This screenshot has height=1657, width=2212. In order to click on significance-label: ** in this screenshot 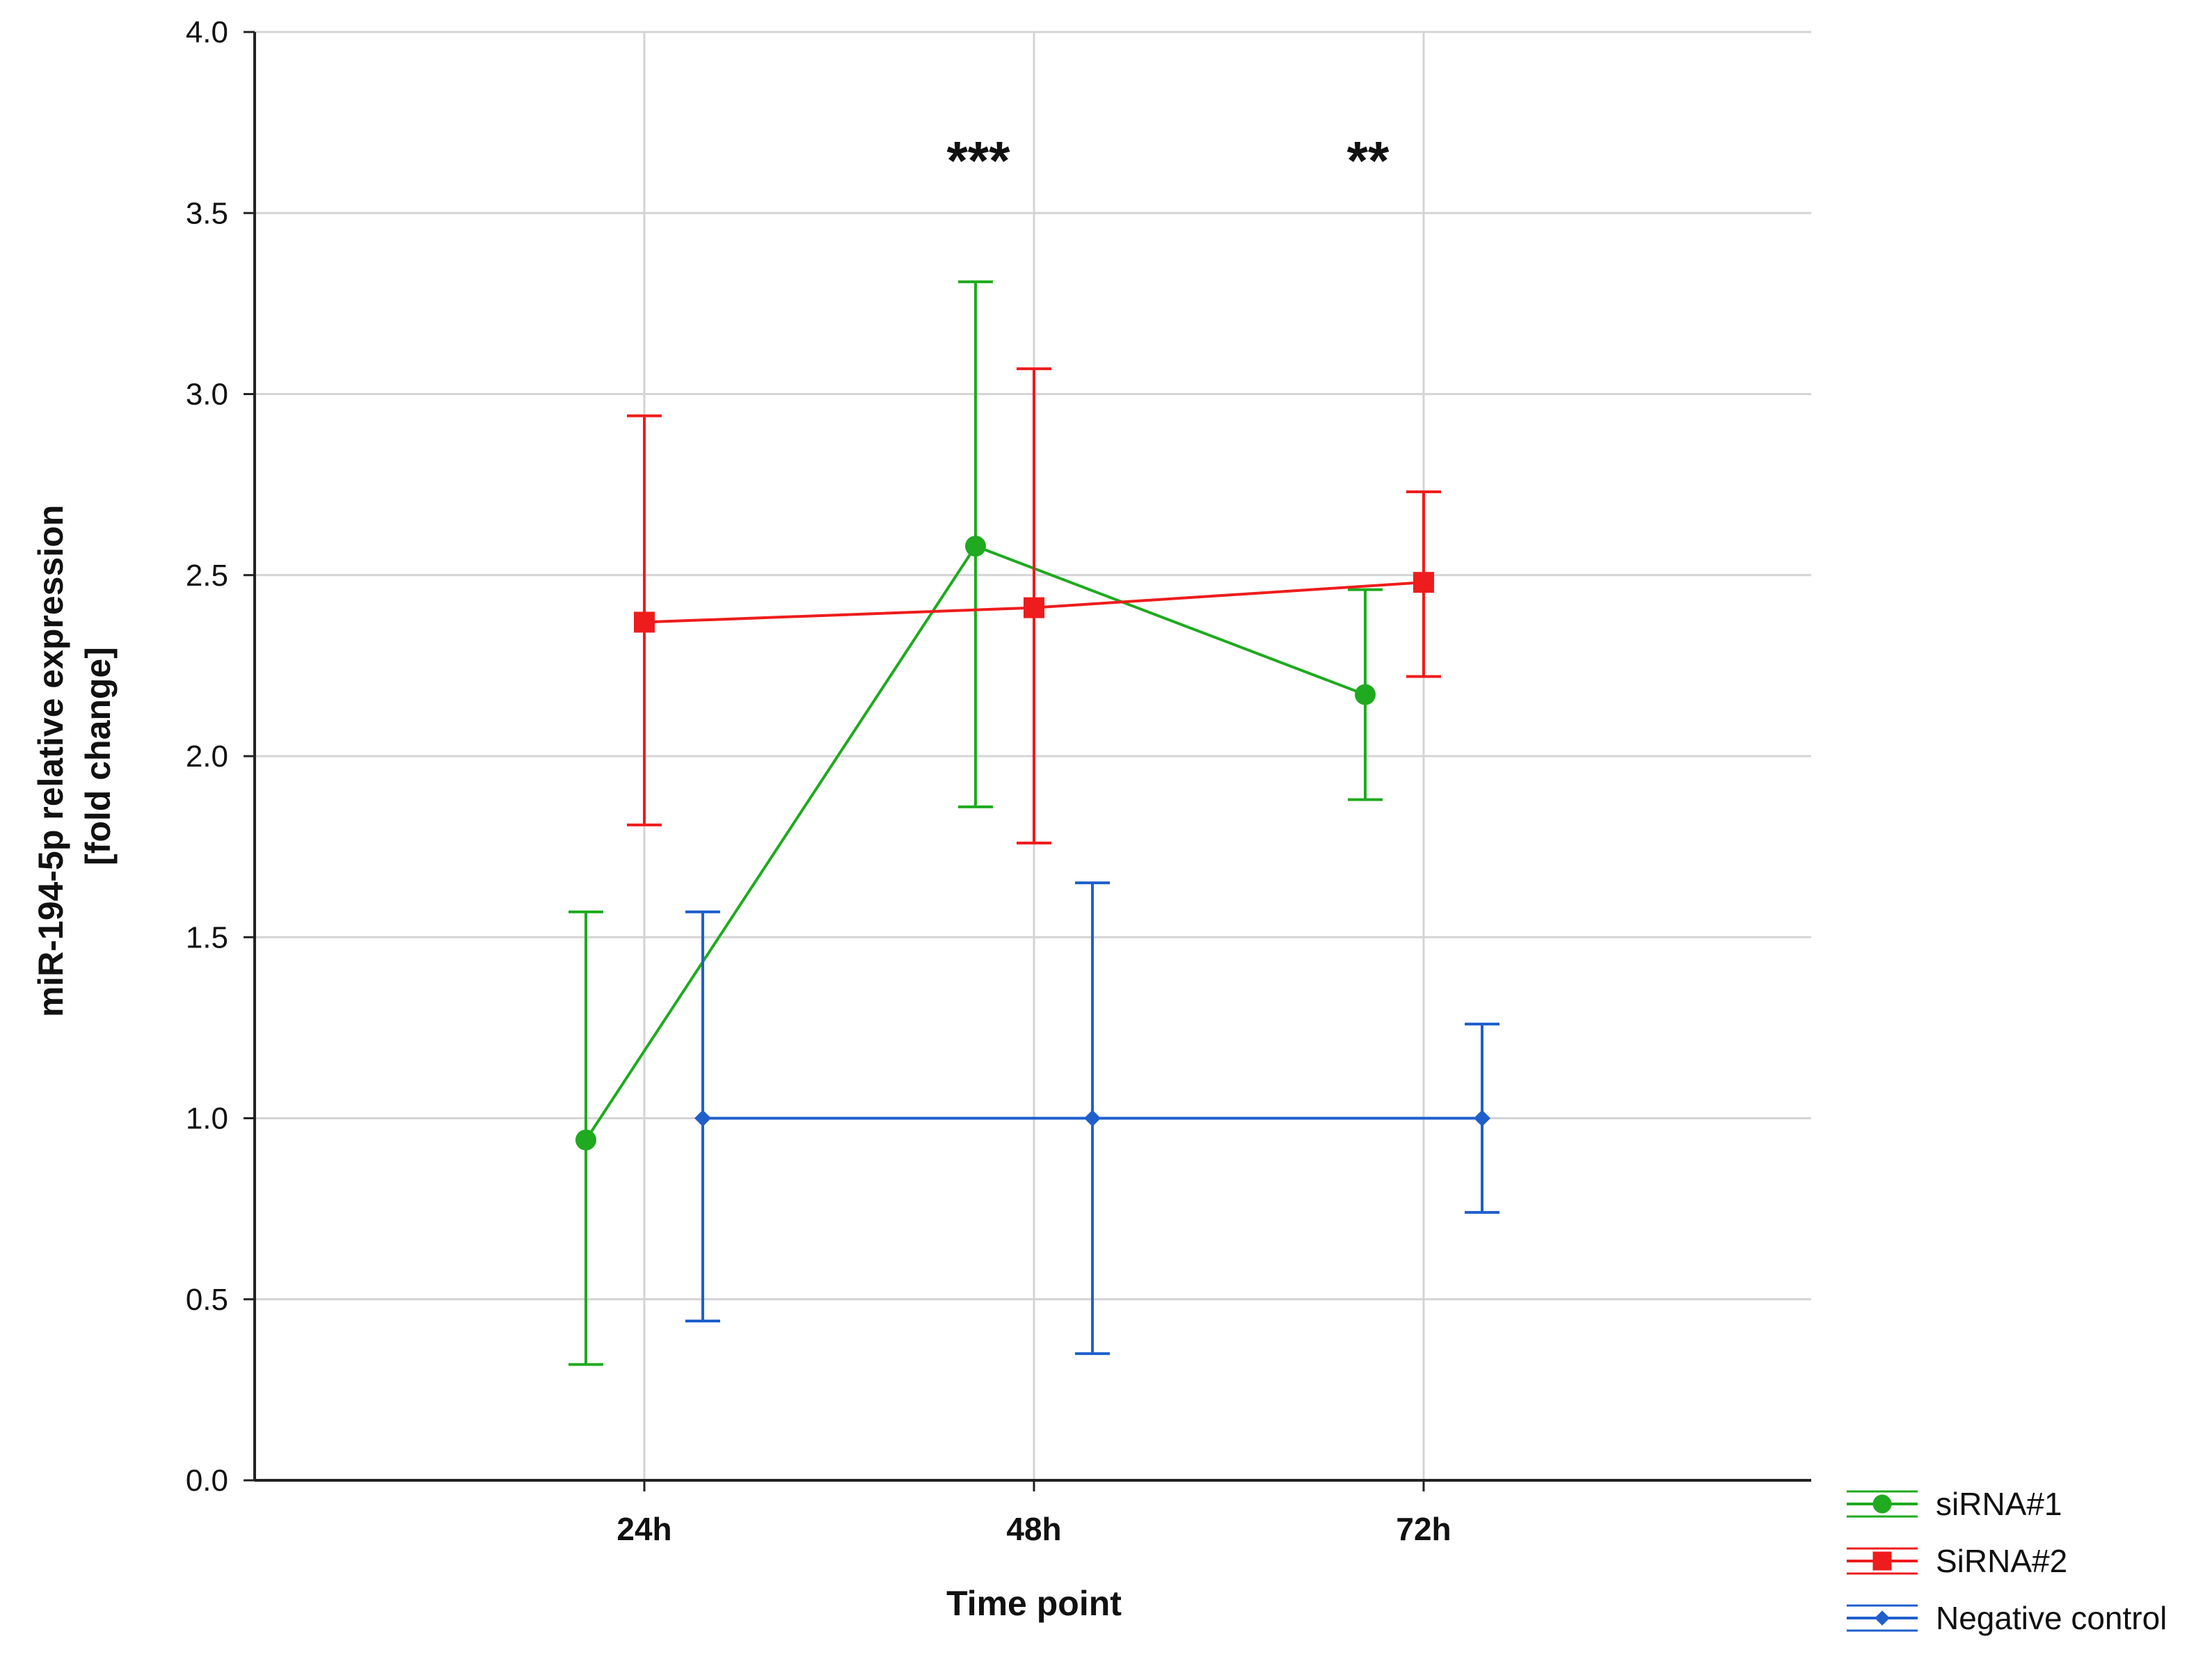, I will do `click(1368, 160)`.